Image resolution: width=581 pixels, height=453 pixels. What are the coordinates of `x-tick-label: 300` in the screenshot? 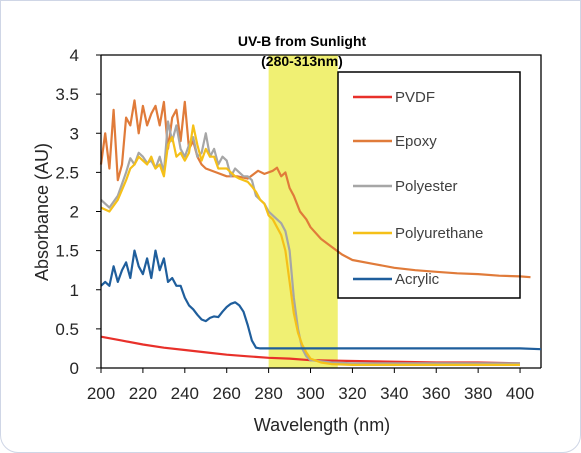 It's located at (310, 393).